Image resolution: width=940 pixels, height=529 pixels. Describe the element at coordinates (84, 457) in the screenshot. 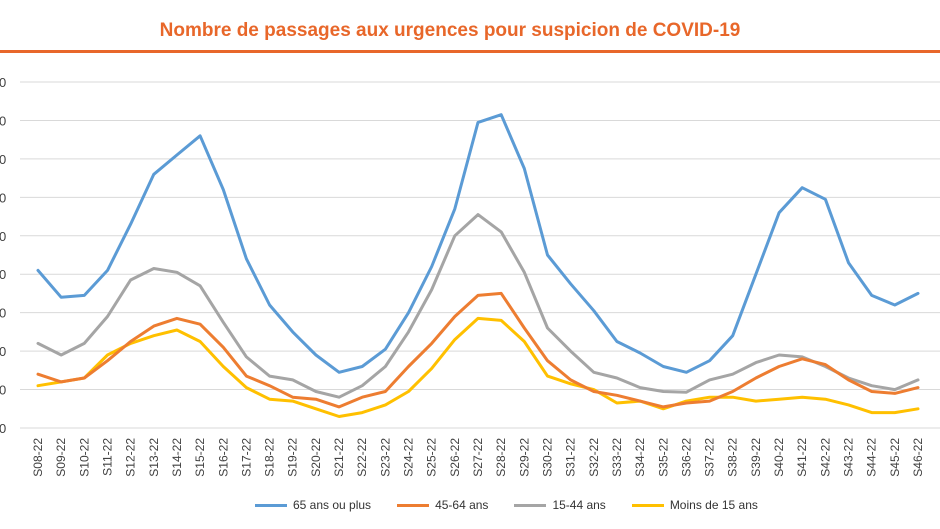

I see `x-tick-label: S10-22` at that location.